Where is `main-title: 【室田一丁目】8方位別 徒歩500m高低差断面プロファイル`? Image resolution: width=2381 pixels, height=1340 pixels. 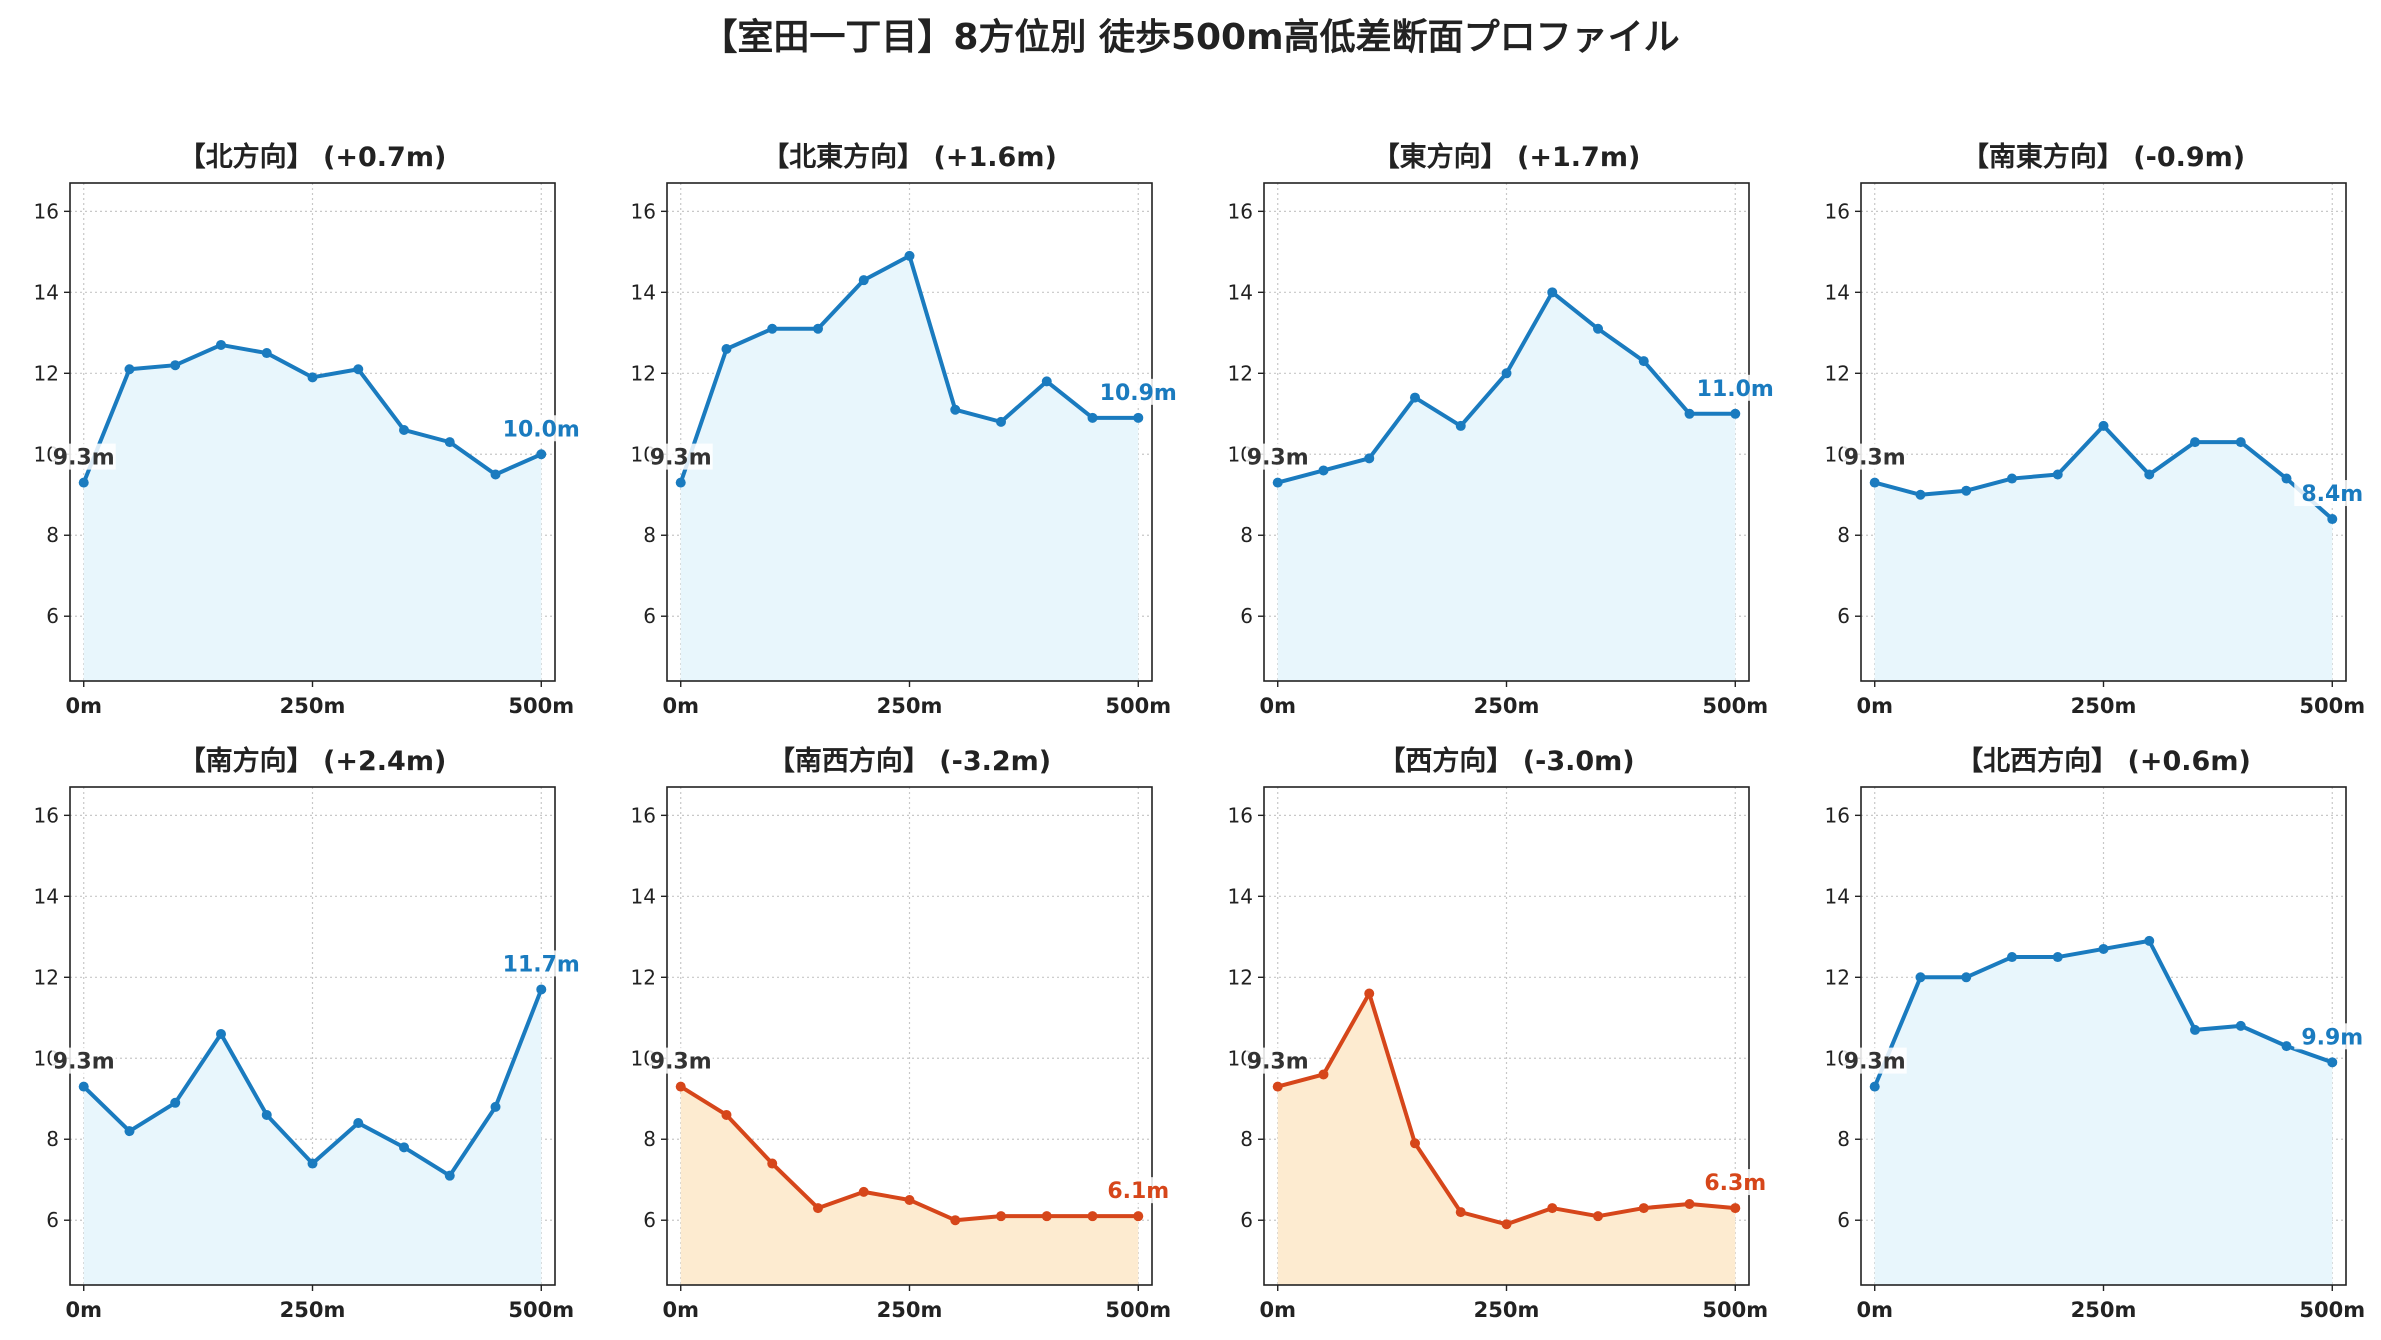 main-title: 【室田一丁目】8方位別 徒歩500m高低差断面プロファイル is located at coordinates (1190, 37).